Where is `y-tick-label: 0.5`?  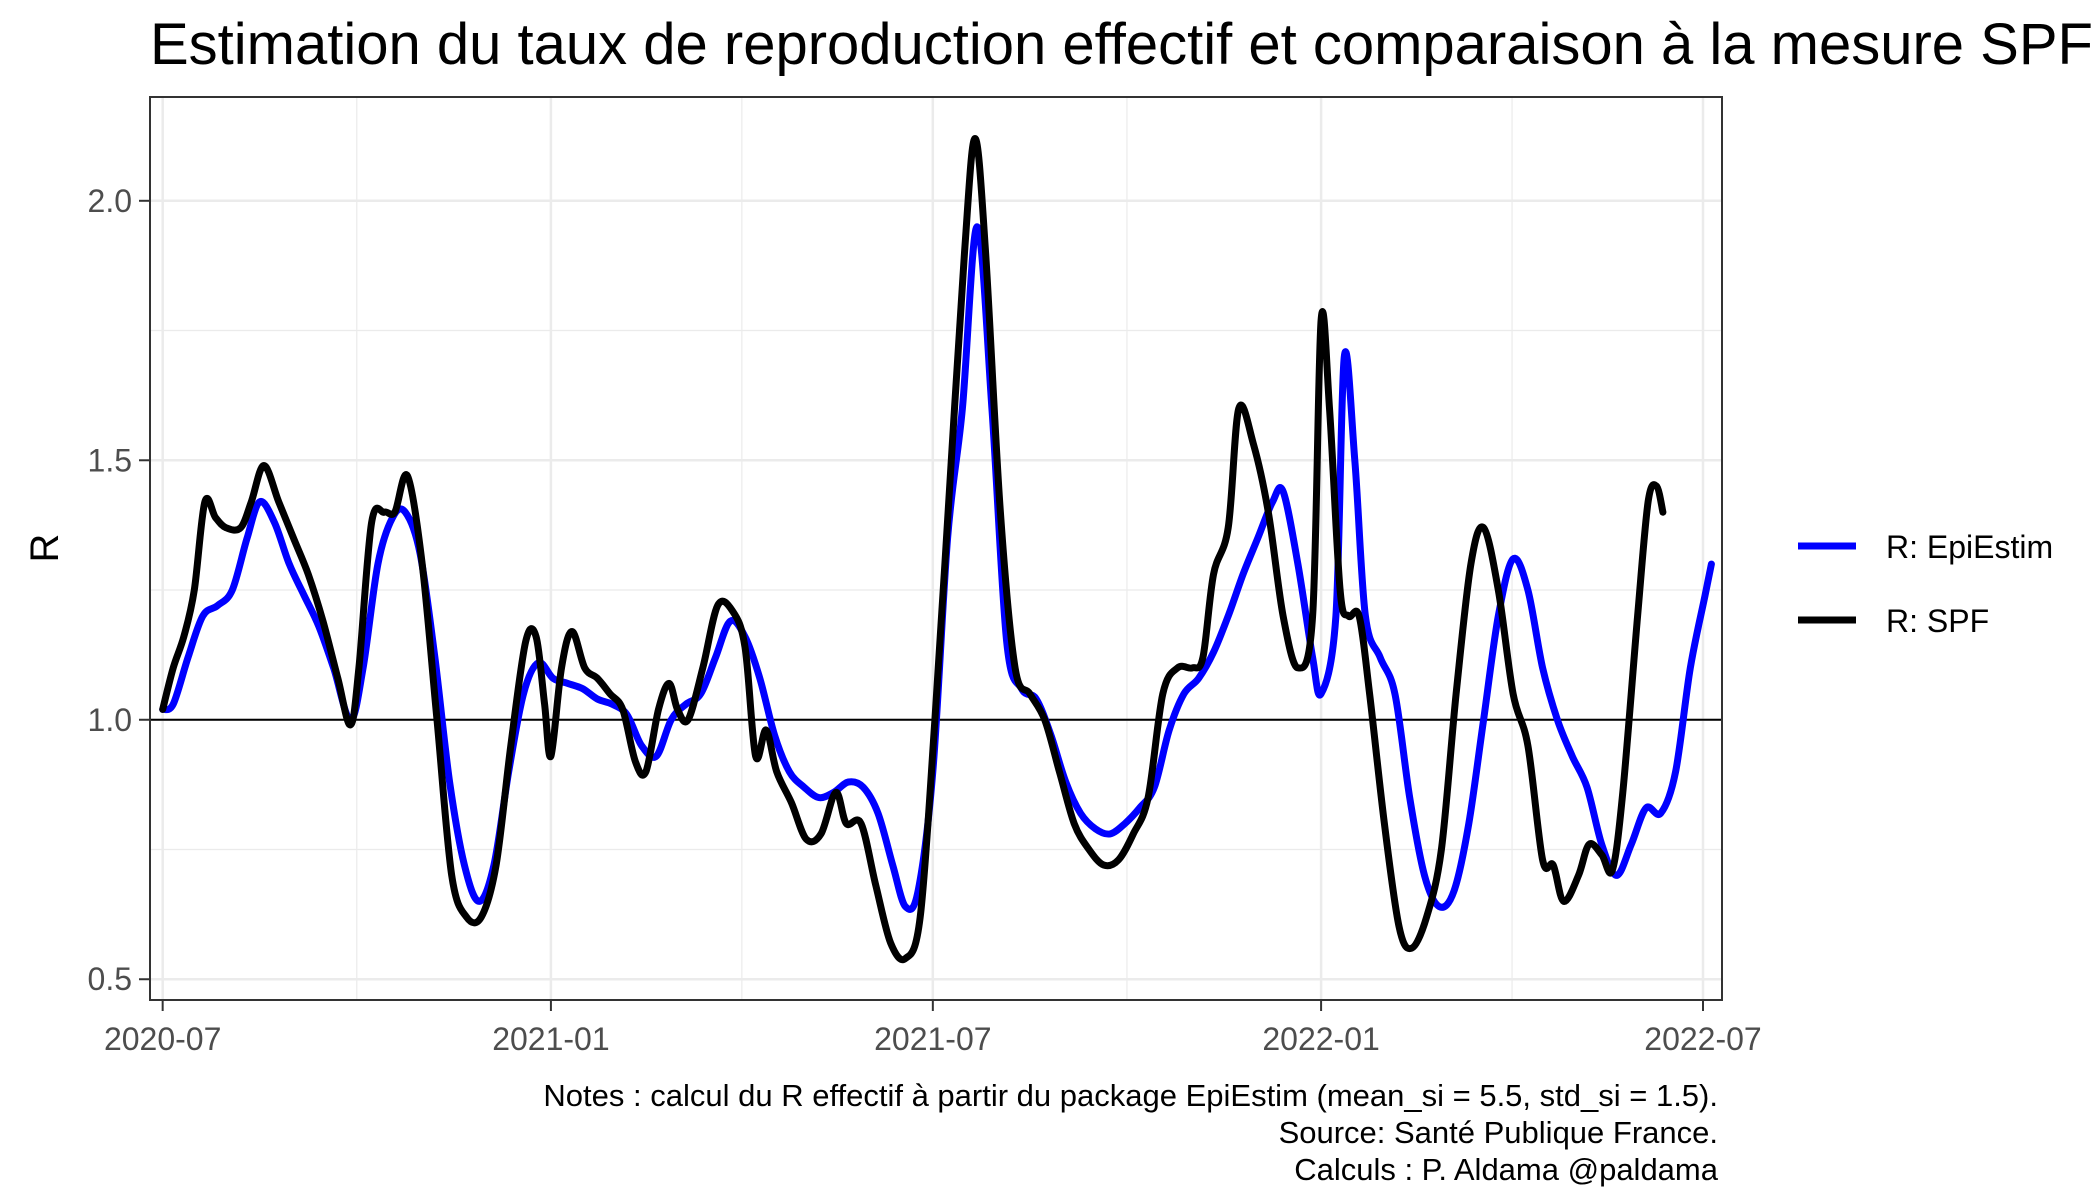 y-tick-label: 0.5 is located at coordinates (110, 979).